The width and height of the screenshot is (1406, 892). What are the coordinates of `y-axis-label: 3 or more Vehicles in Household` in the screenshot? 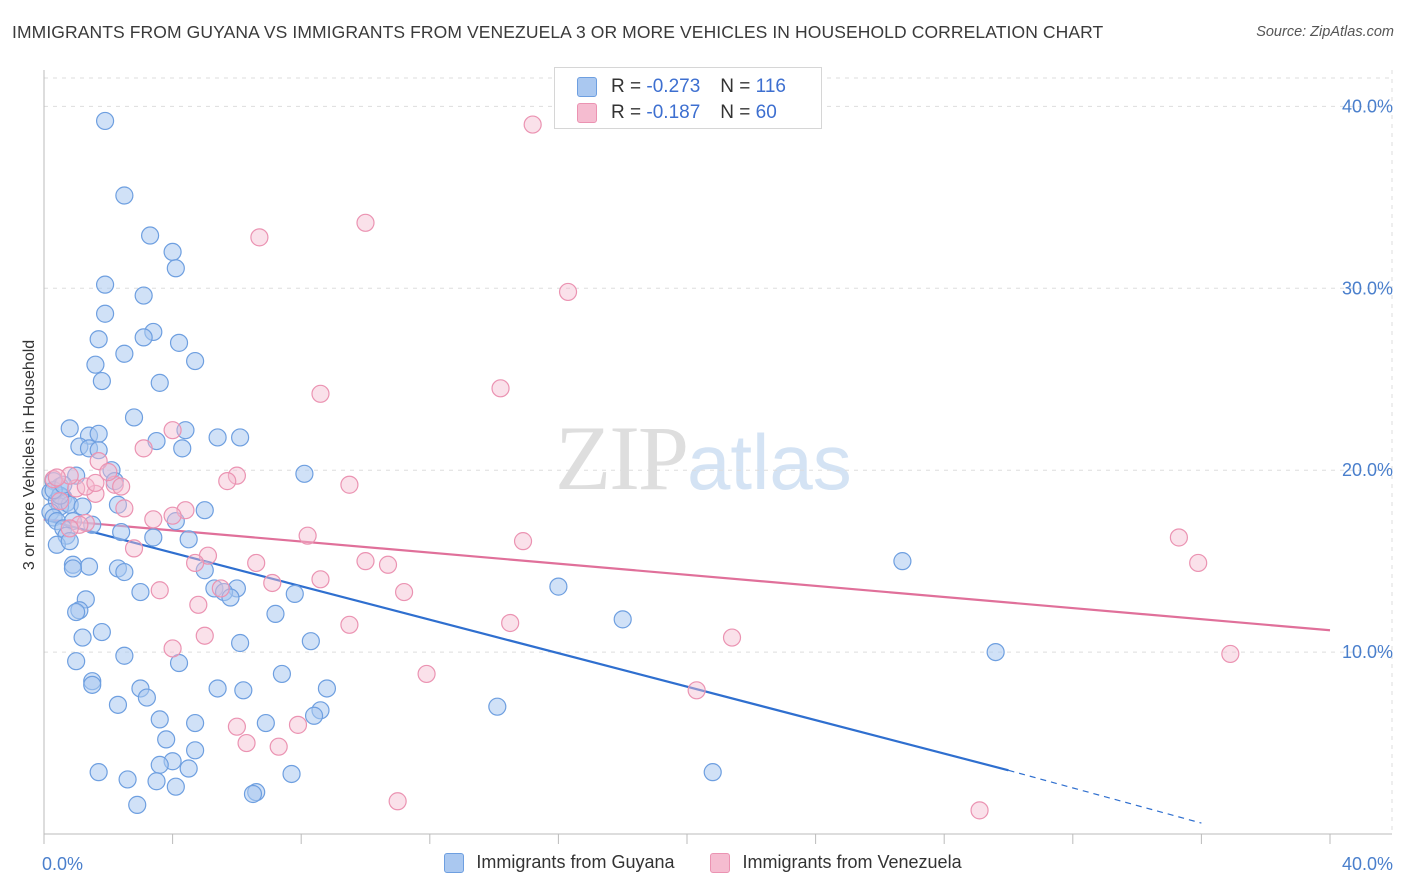 It's located at (29, 455).